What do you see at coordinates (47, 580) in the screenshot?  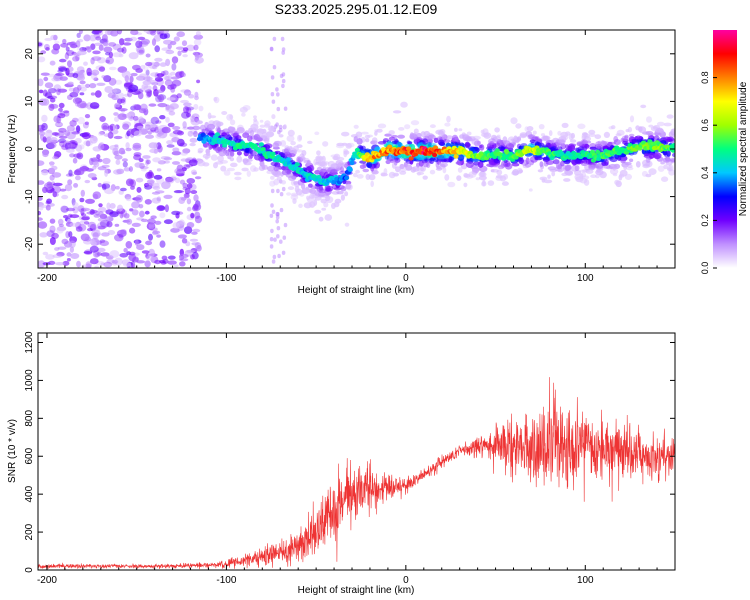 I see `snr-x-tick-label: -200` at bounding box center [47, 580].